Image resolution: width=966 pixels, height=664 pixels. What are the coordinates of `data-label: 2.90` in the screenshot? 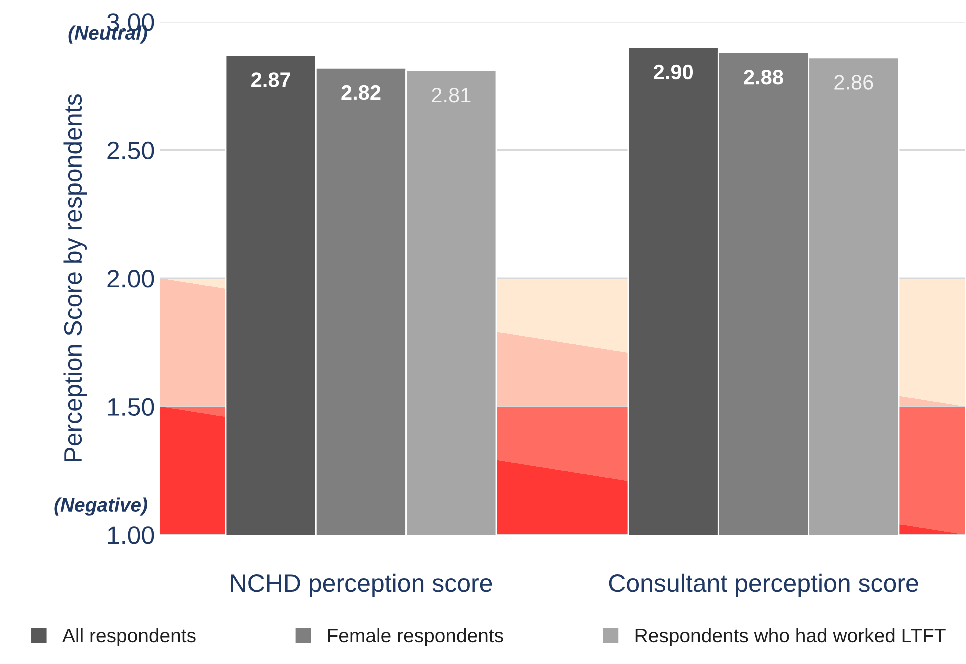 It's located at (674, 72).